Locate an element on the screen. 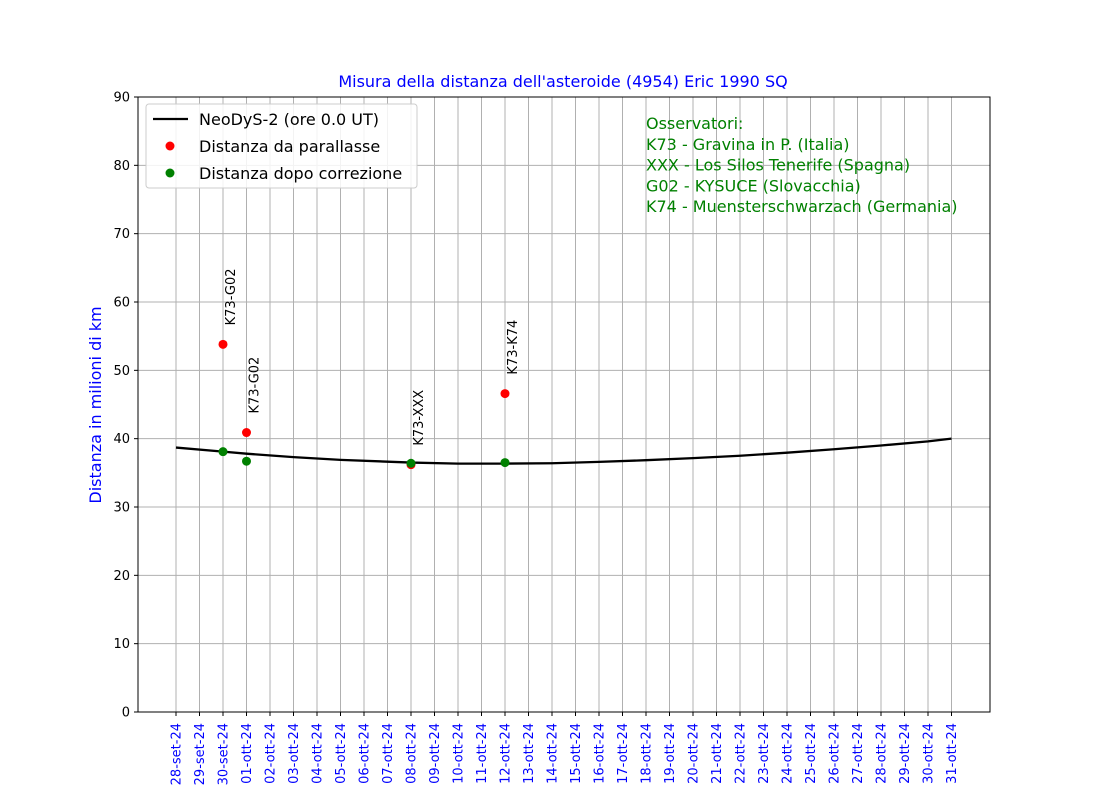 This screenshot has height=800, width=1100. x-tick-label: 30-set-24 is located at coordinates (224, 754).